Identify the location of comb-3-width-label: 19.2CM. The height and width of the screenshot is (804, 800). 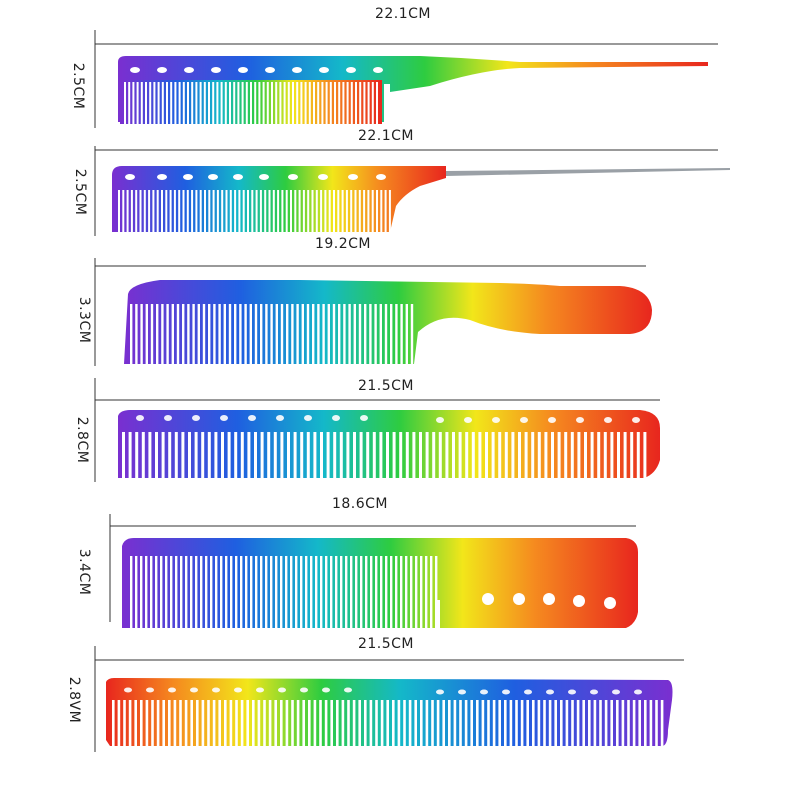
(343, 244).